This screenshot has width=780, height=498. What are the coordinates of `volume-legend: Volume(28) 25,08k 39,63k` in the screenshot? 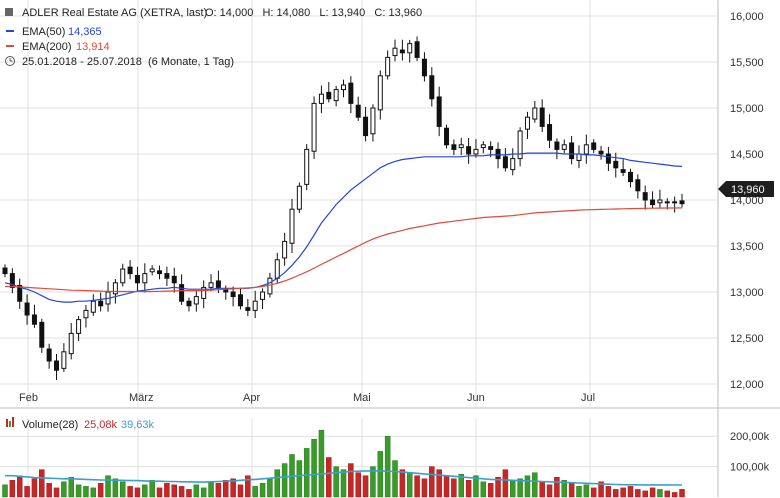 It's located at (80, 424).